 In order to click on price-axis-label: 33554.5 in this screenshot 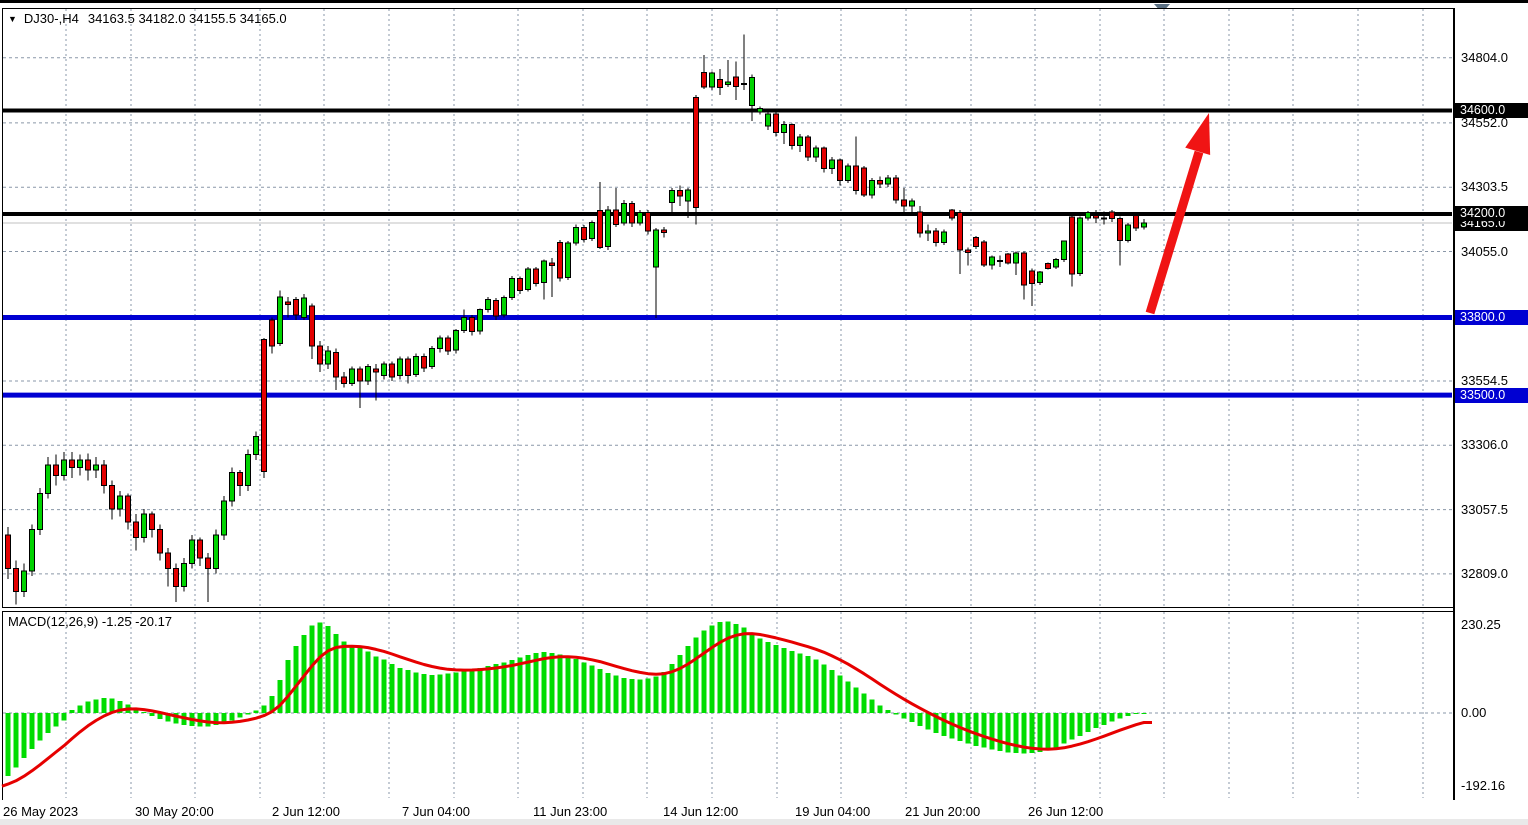, I will do `click(1484, 380)`.